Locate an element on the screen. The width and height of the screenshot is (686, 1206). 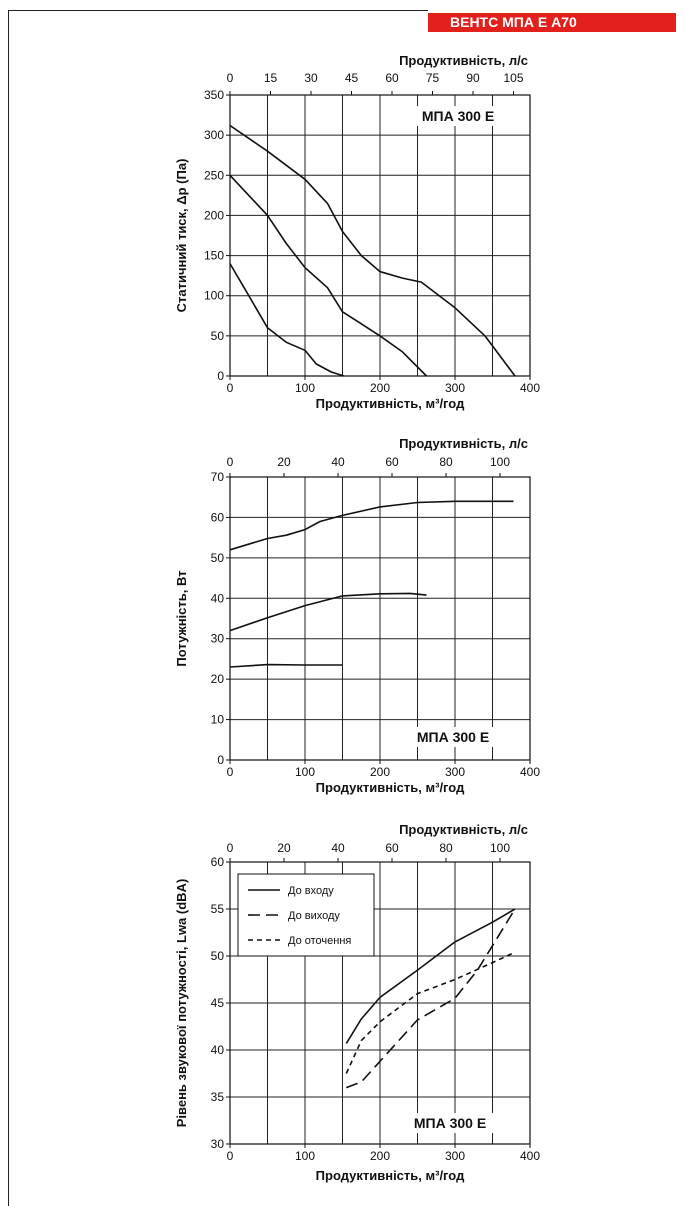
y-axis-title: Потужність, Вт is located at coordinates (181, 618).